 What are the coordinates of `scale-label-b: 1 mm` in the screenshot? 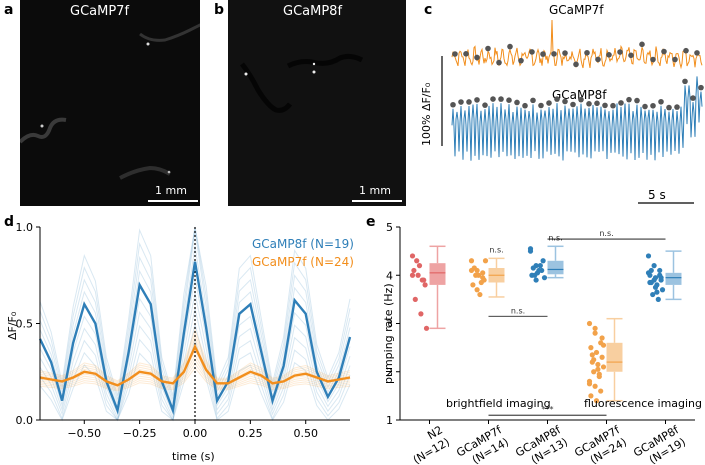 It's located at (375, 190).